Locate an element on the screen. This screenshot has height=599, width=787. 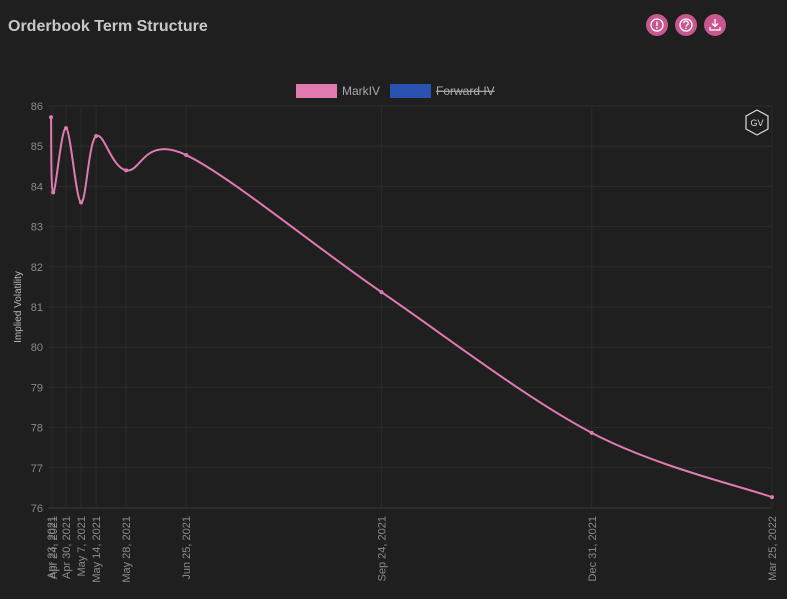
x-tick-label: Apr 23, 2021 is located at coordinates (52, 547).